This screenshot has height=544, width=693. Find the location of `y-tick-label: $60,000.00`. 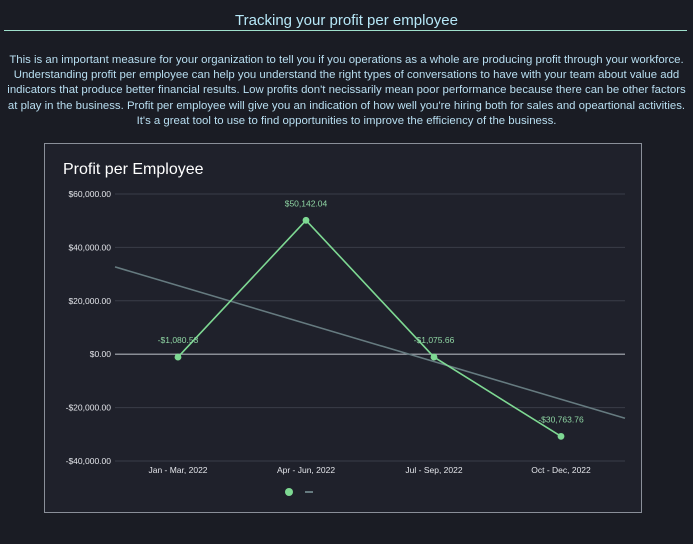

y-tick-label: $60,000.00 is located at coordinates (89, 194).